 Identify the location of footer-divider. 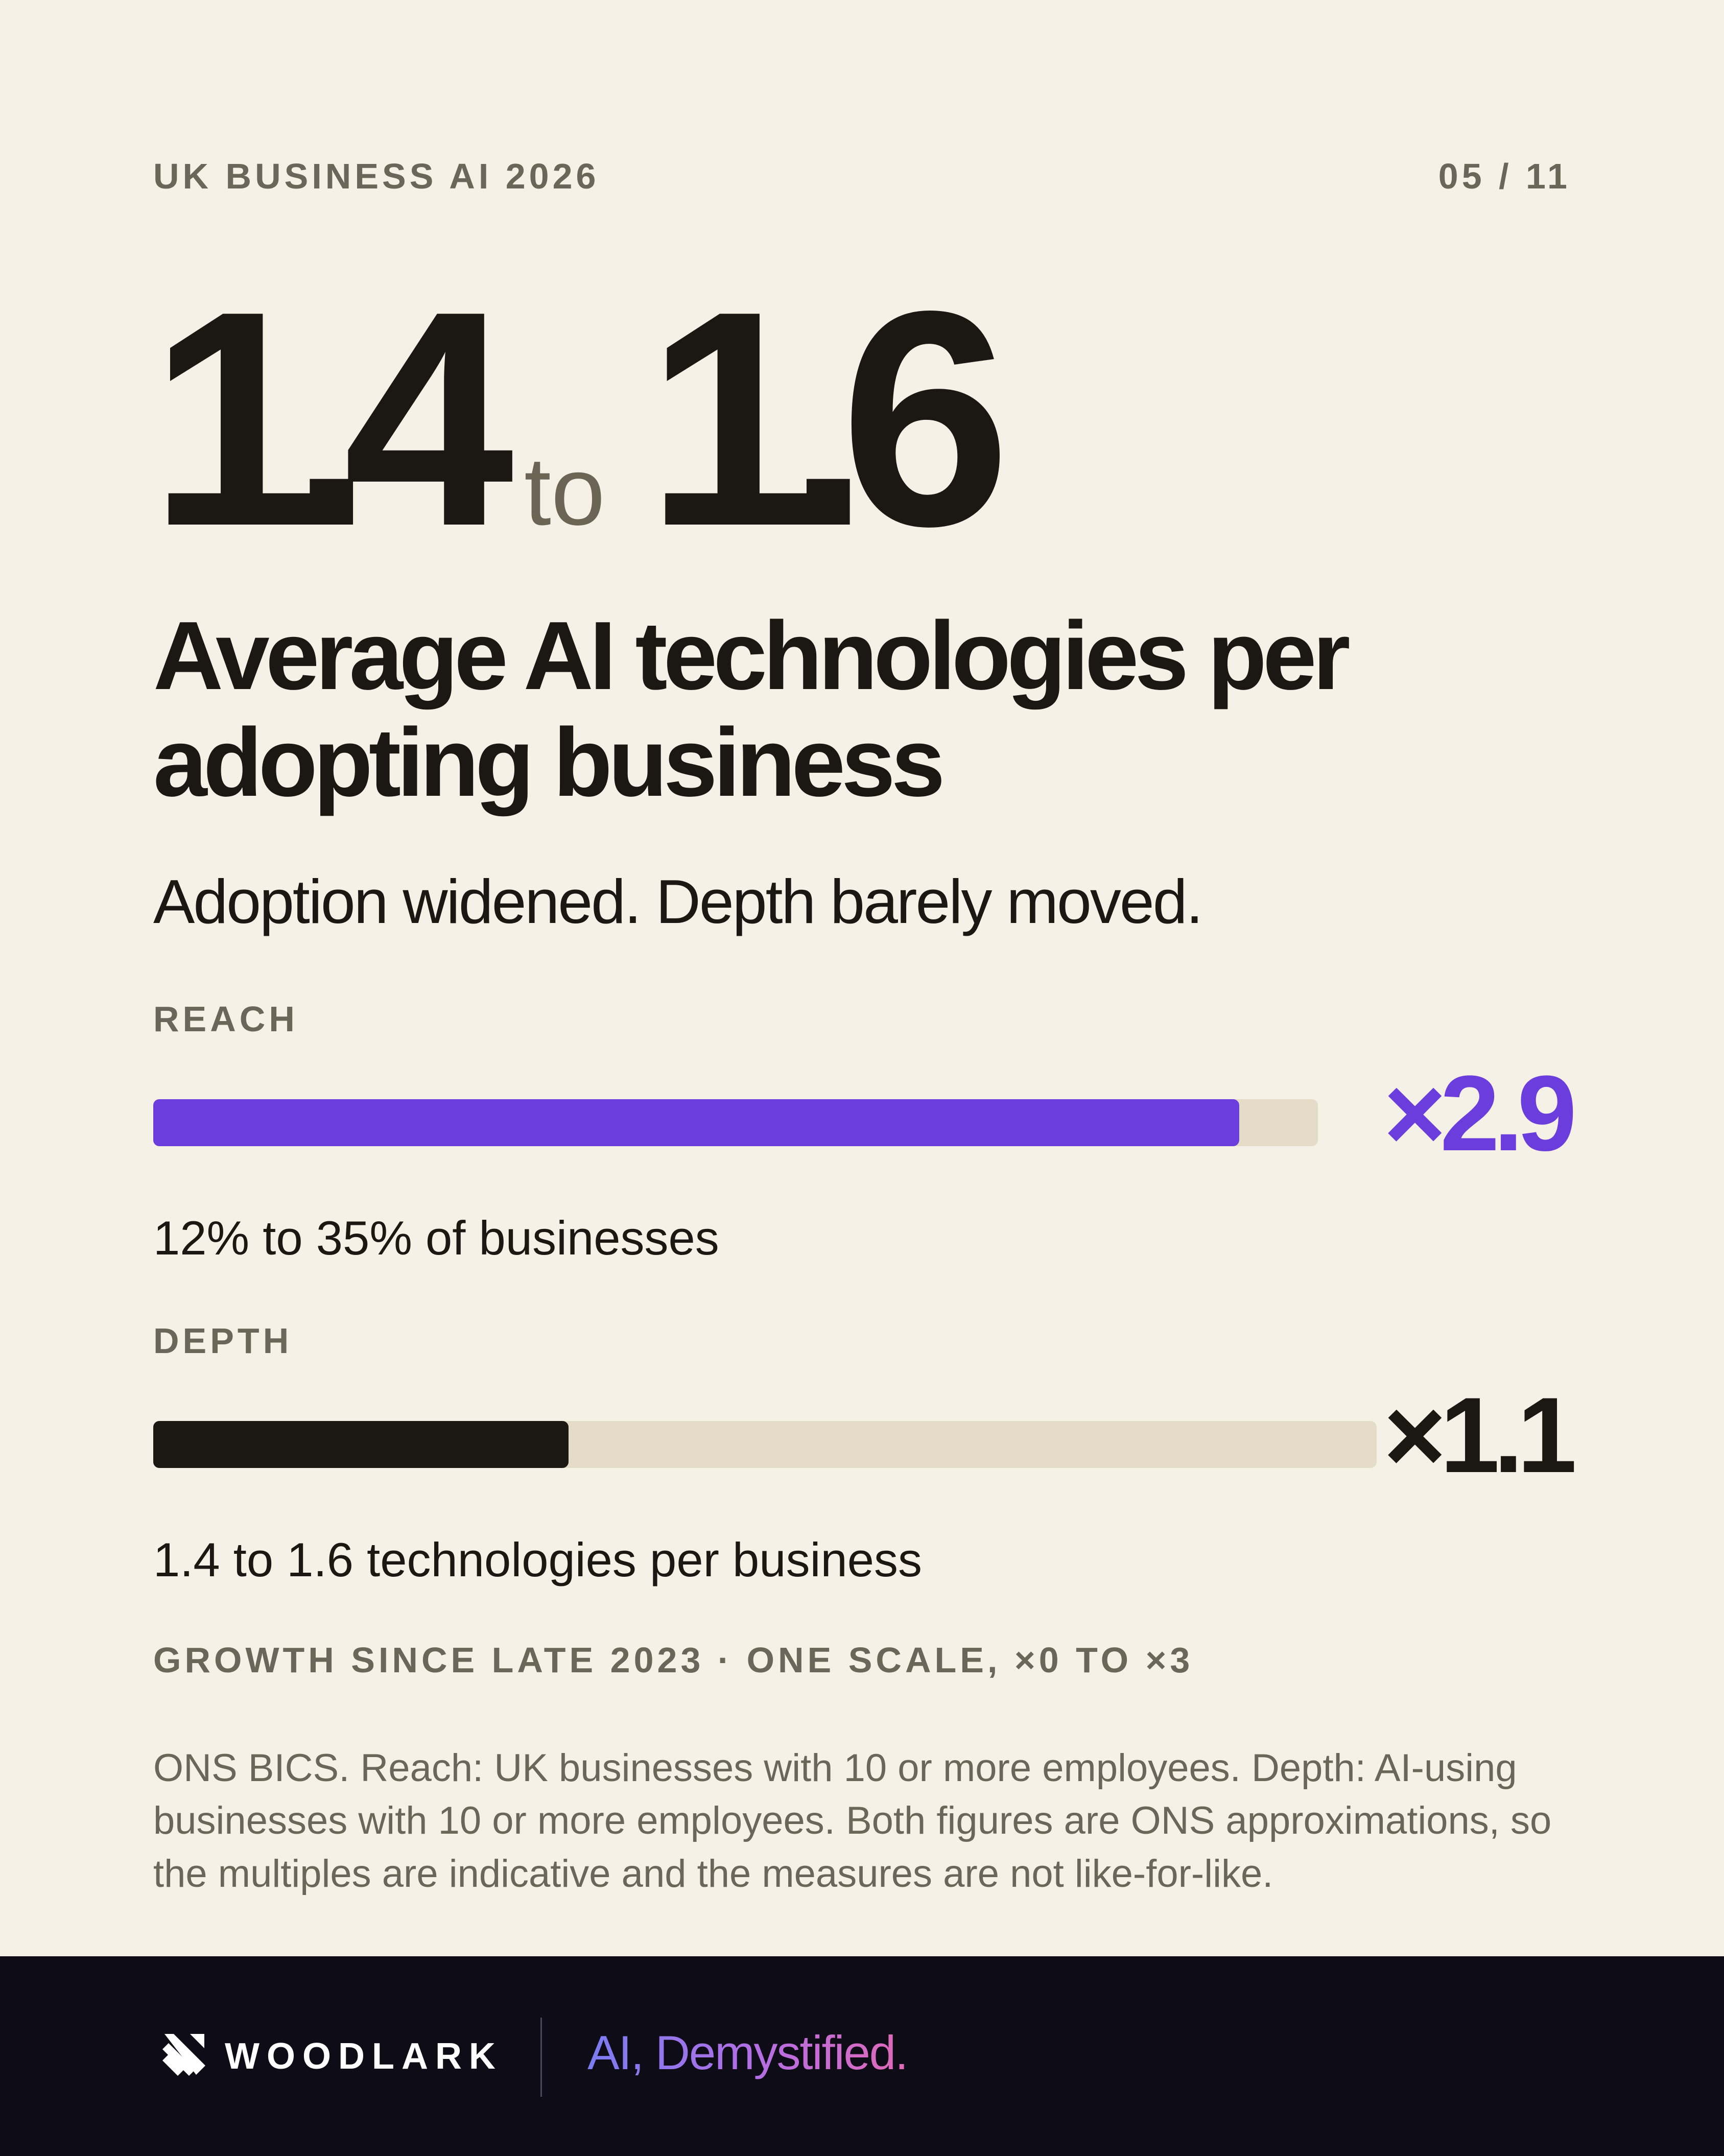
(541, 2057).